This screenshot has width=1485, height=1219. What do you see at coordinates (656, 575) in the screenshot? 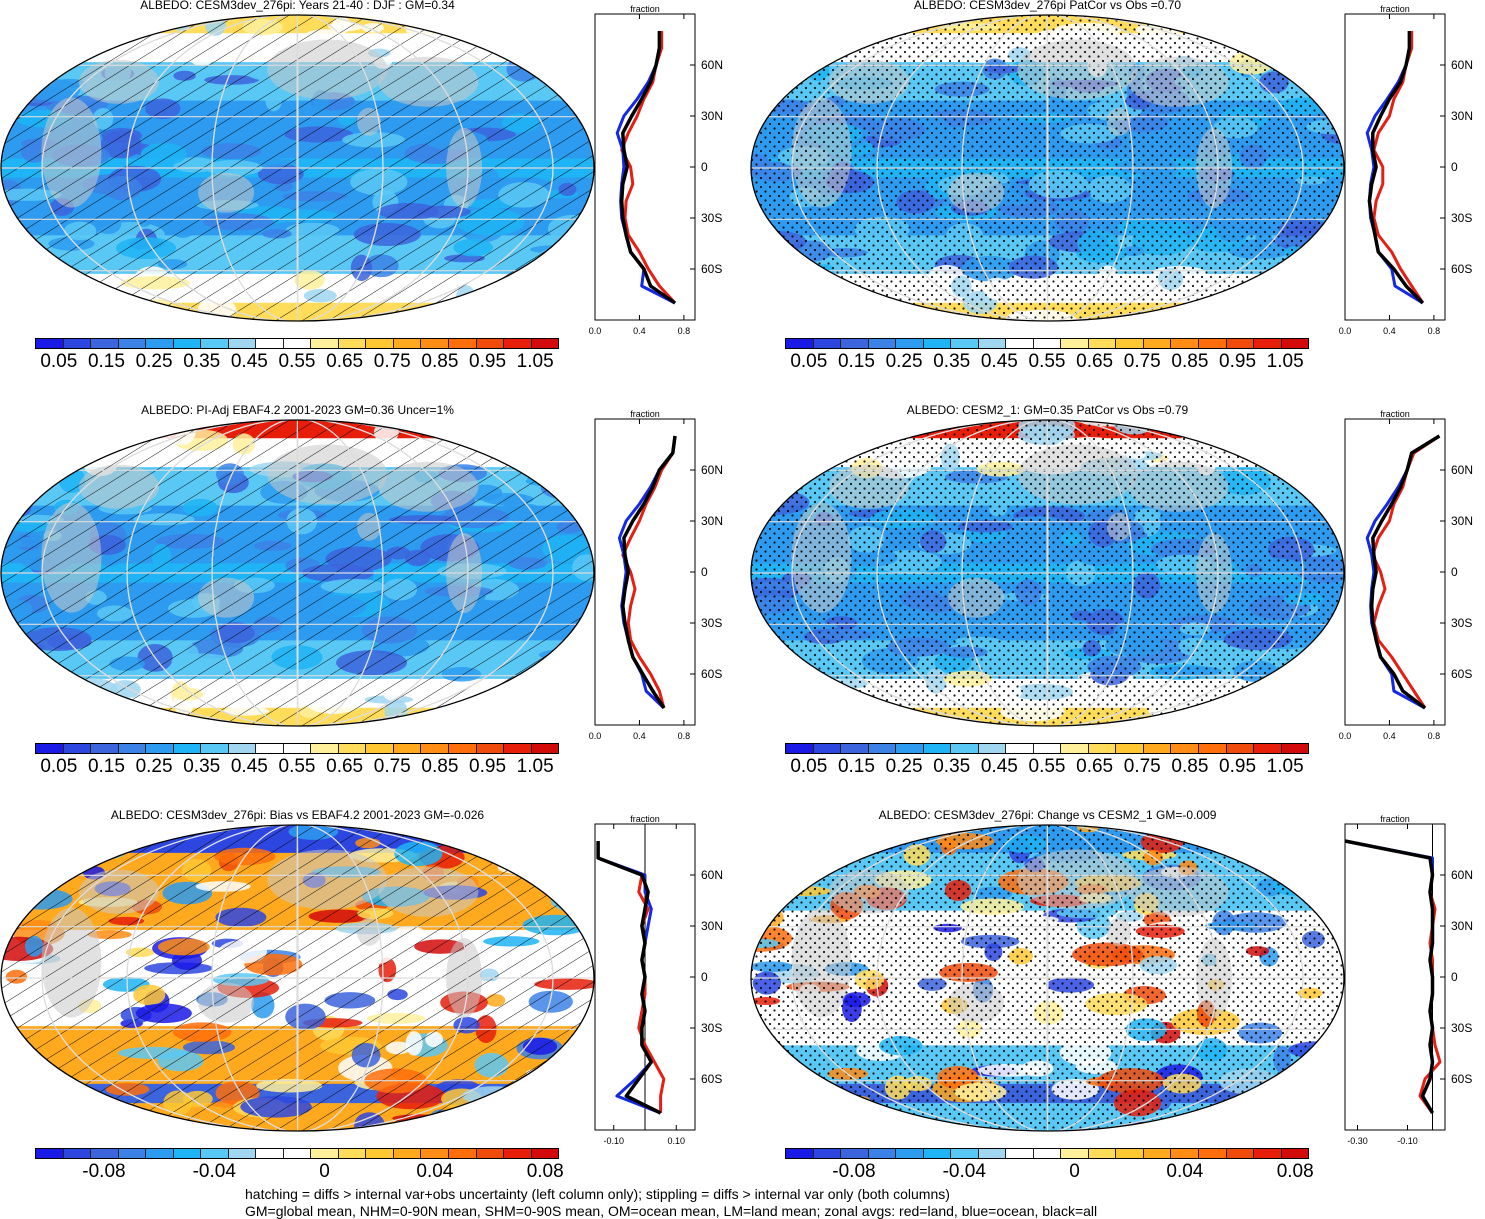
I see `zonal-mean-plot: fraction 60N 30N 0 30S 60S 0.0 0.4 0.8` at bounding box center [656, 575].